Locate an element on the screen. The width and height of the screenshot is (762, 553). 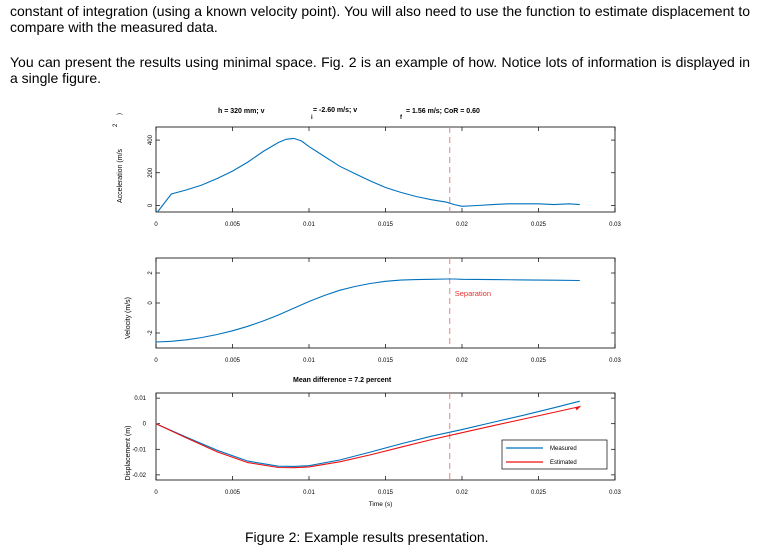
series-line-estimated is located at coordinates (367, 437).